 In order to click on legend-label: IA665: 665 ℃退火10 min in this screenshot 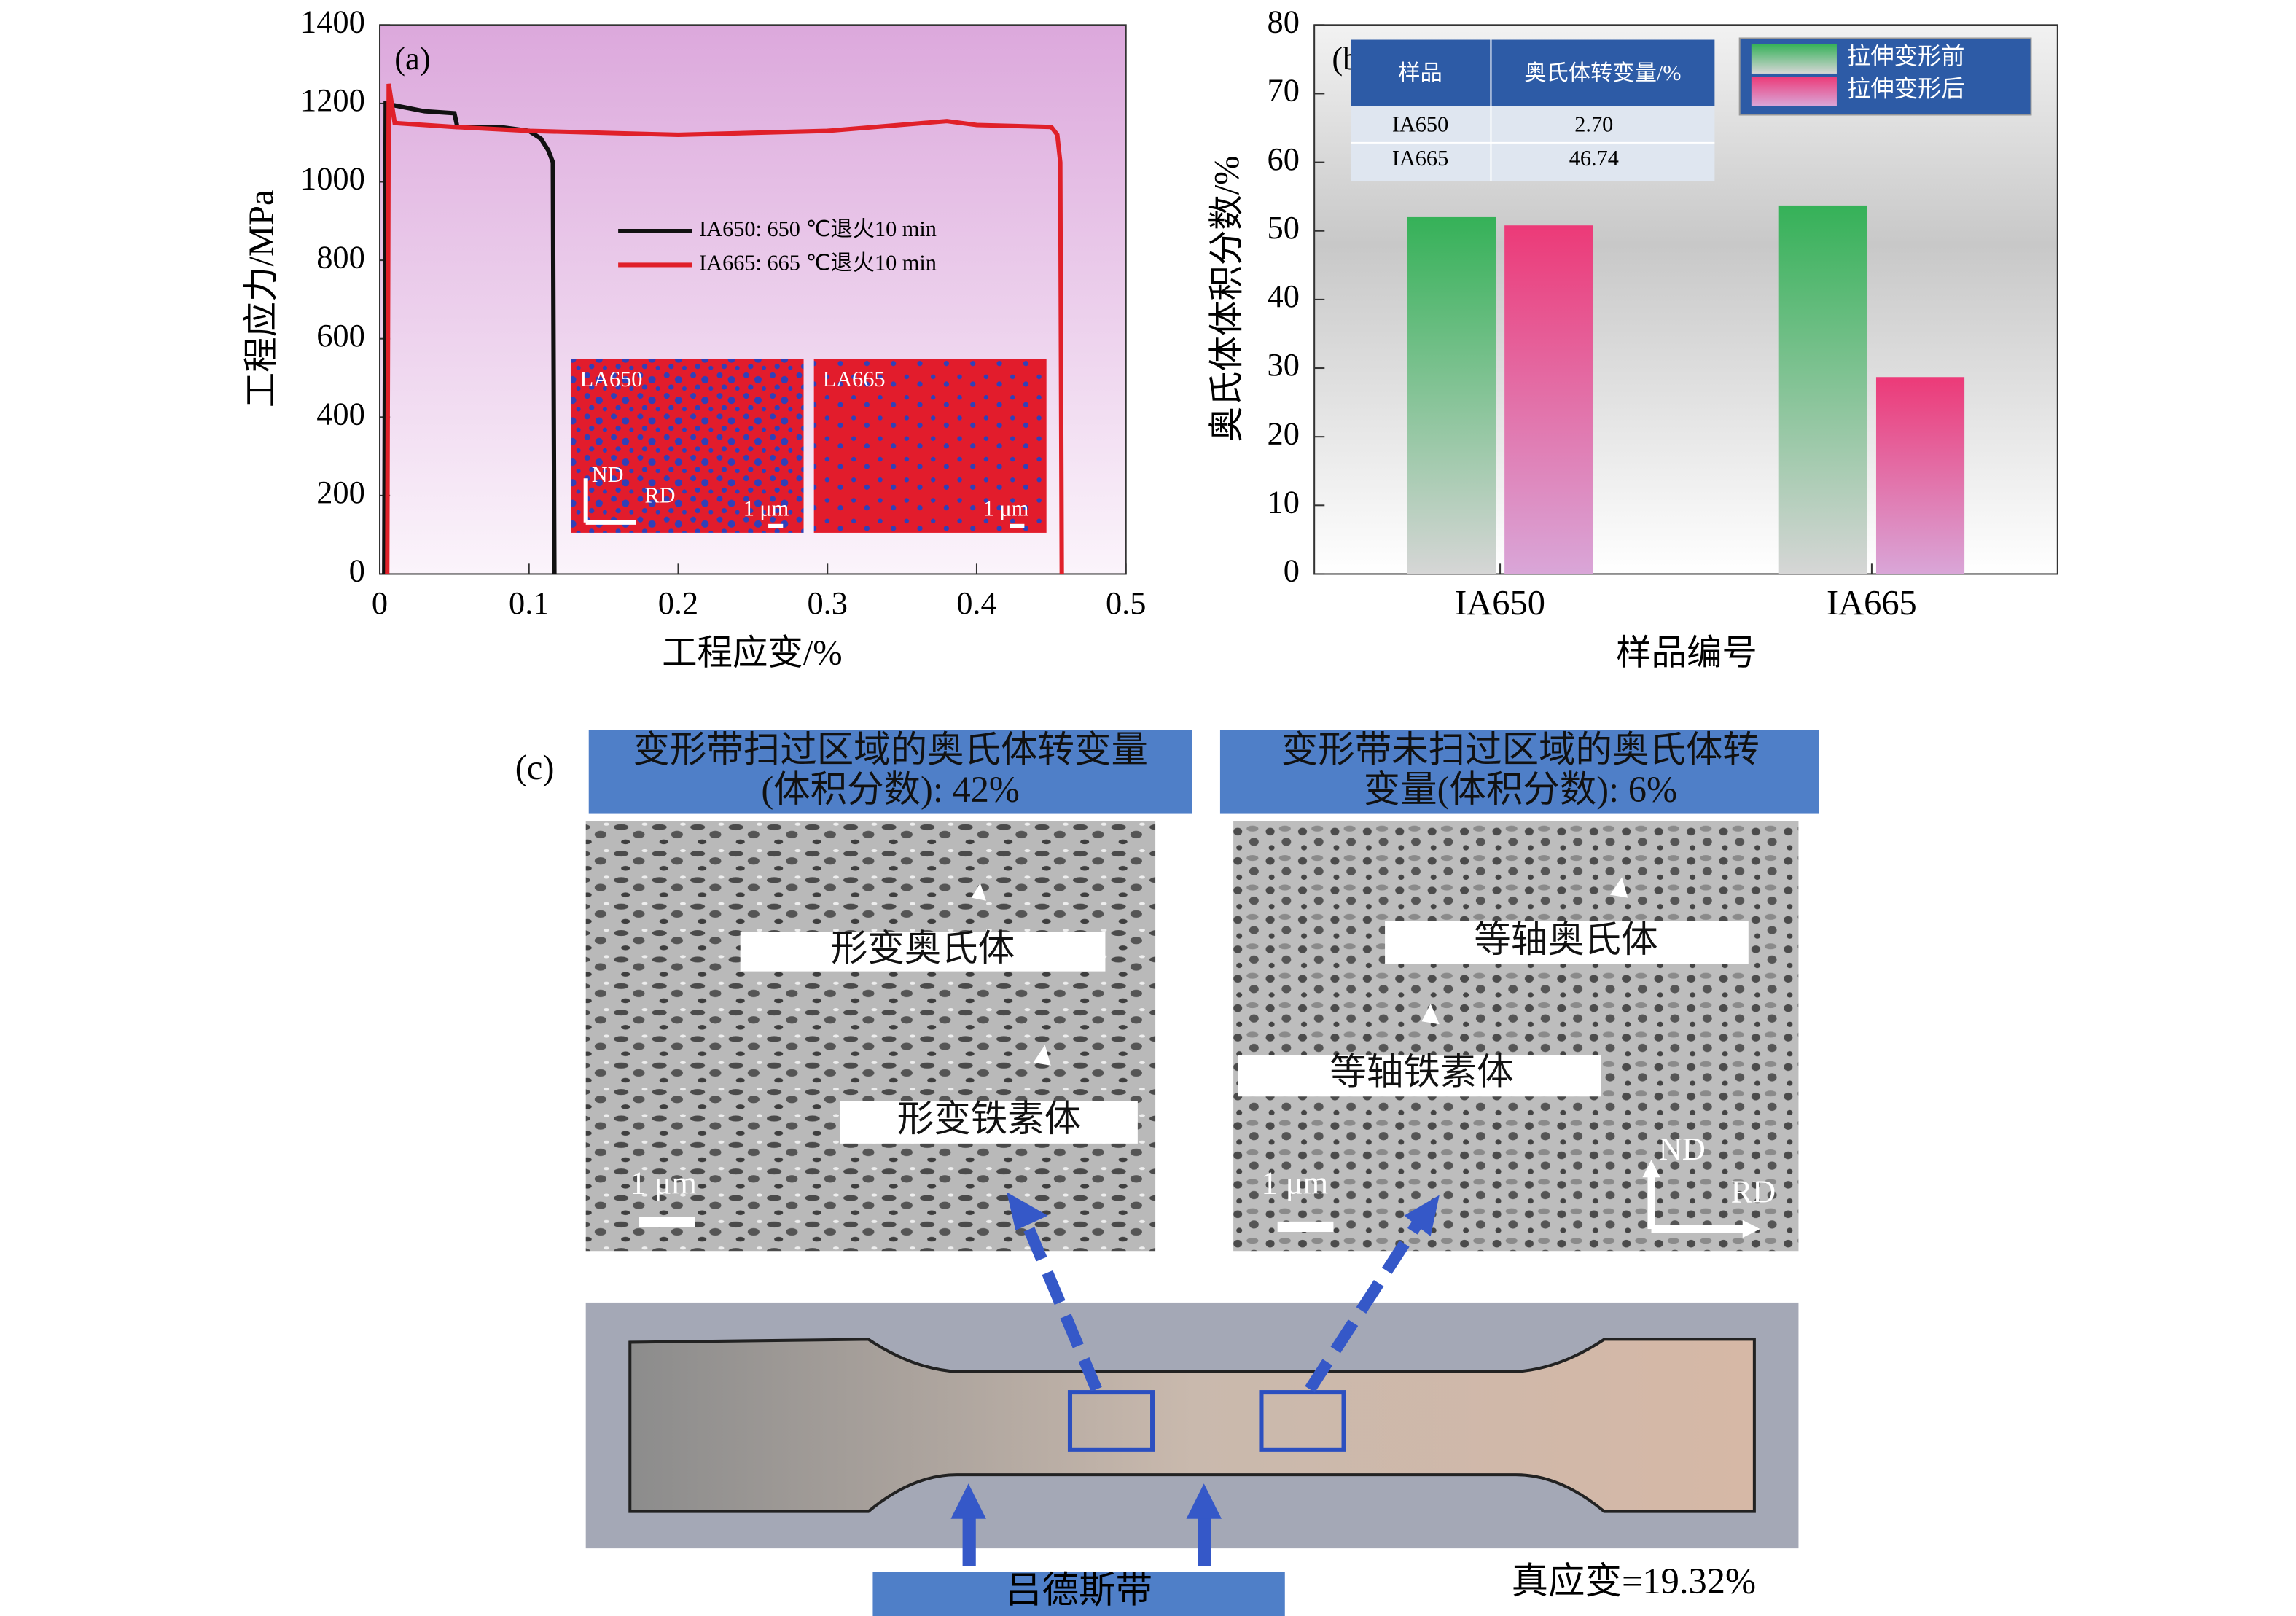, I will do `click(818, 262)`.